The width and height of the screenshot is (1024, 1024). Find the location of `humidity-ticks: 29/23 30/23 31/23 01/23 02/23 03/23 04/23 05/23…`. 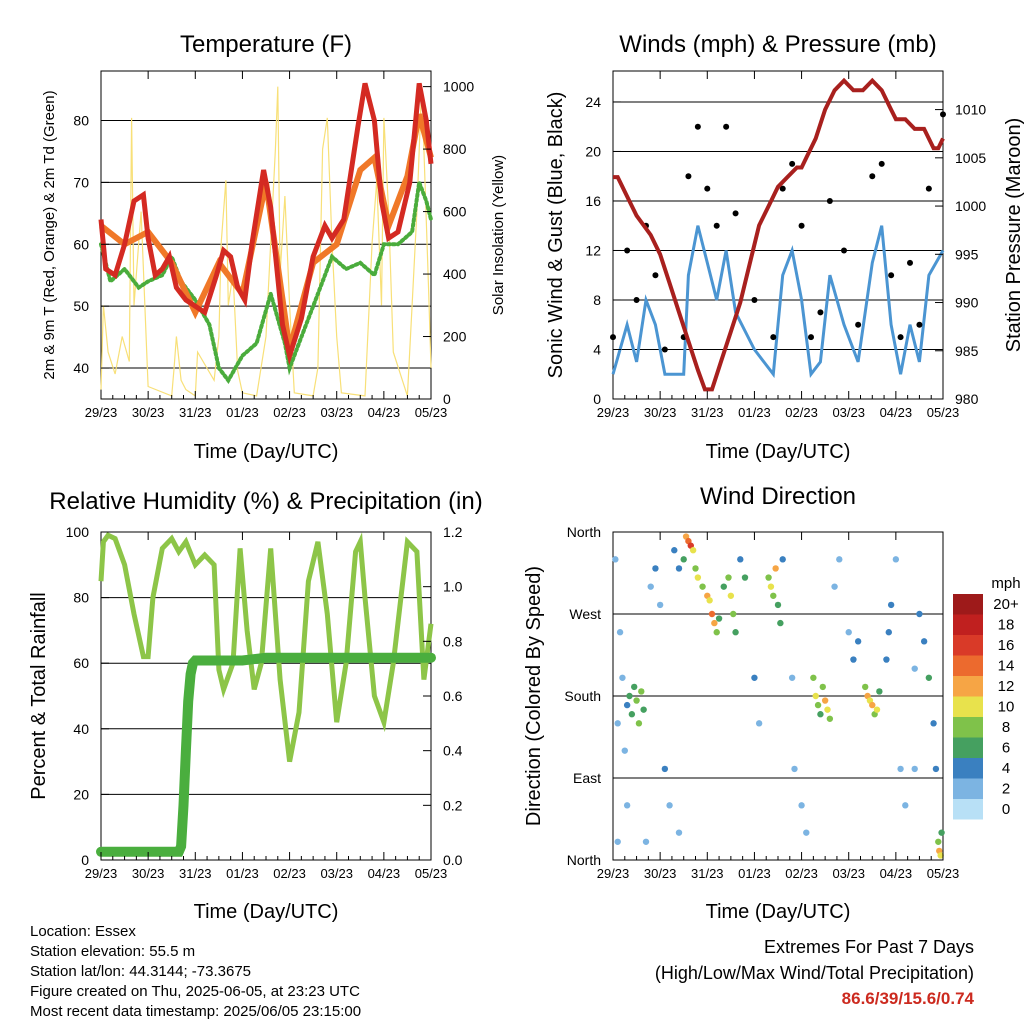

humidity-ticks: 29/23 30/23 31/23 01/23 02/23 03/23 04/23 05/23… is located at coordinates (264, 702).